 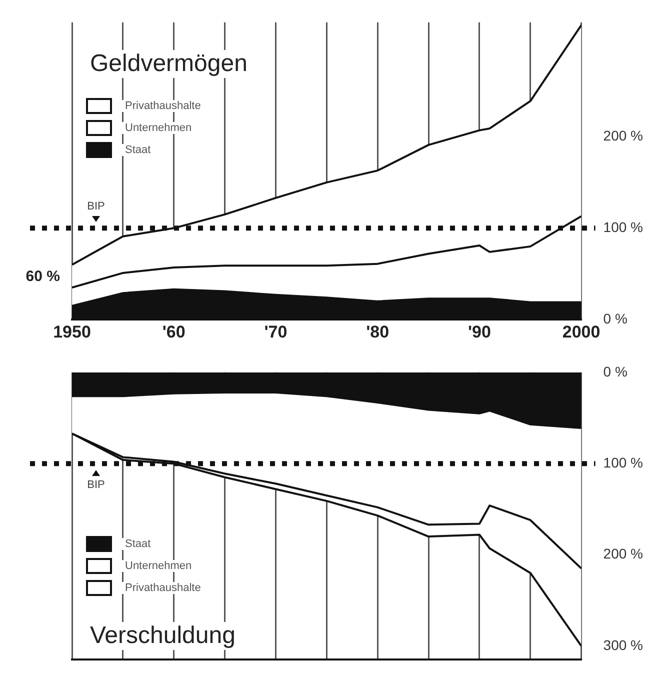 What do you see at coordinates (479, 332) in the screenshot?
I see `x-tick-label: '90` at bounding box center [479, 332].